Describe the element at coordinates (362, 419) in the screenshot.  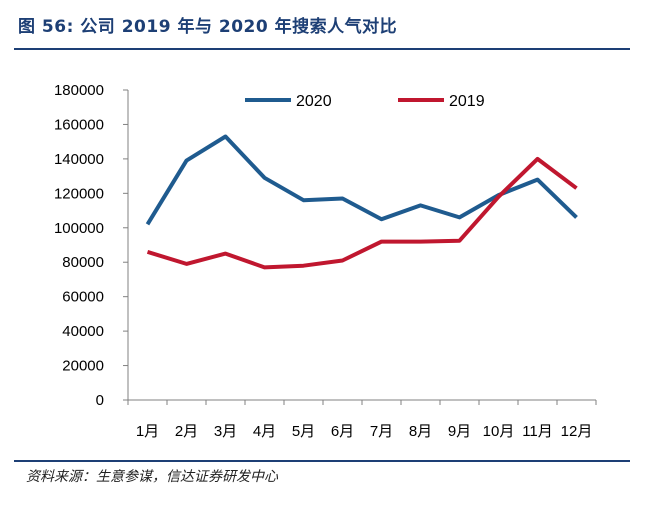
I see `x-axis: 1月 2月 3月 4月 5月 6月 7月 8月 9月 10月 11月 12月` at that location.